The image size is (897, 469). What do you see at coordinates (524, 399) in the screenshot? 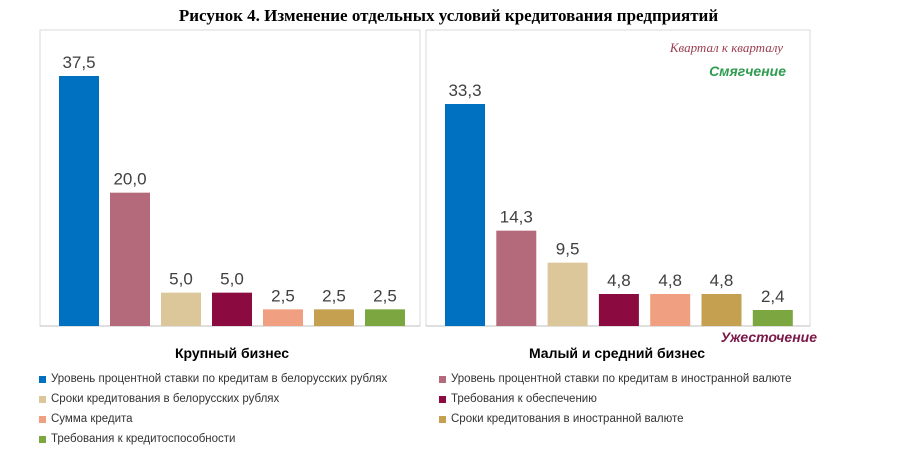
I see `legend-label: Требования к обеспечению` at bounding box center [524, 399].